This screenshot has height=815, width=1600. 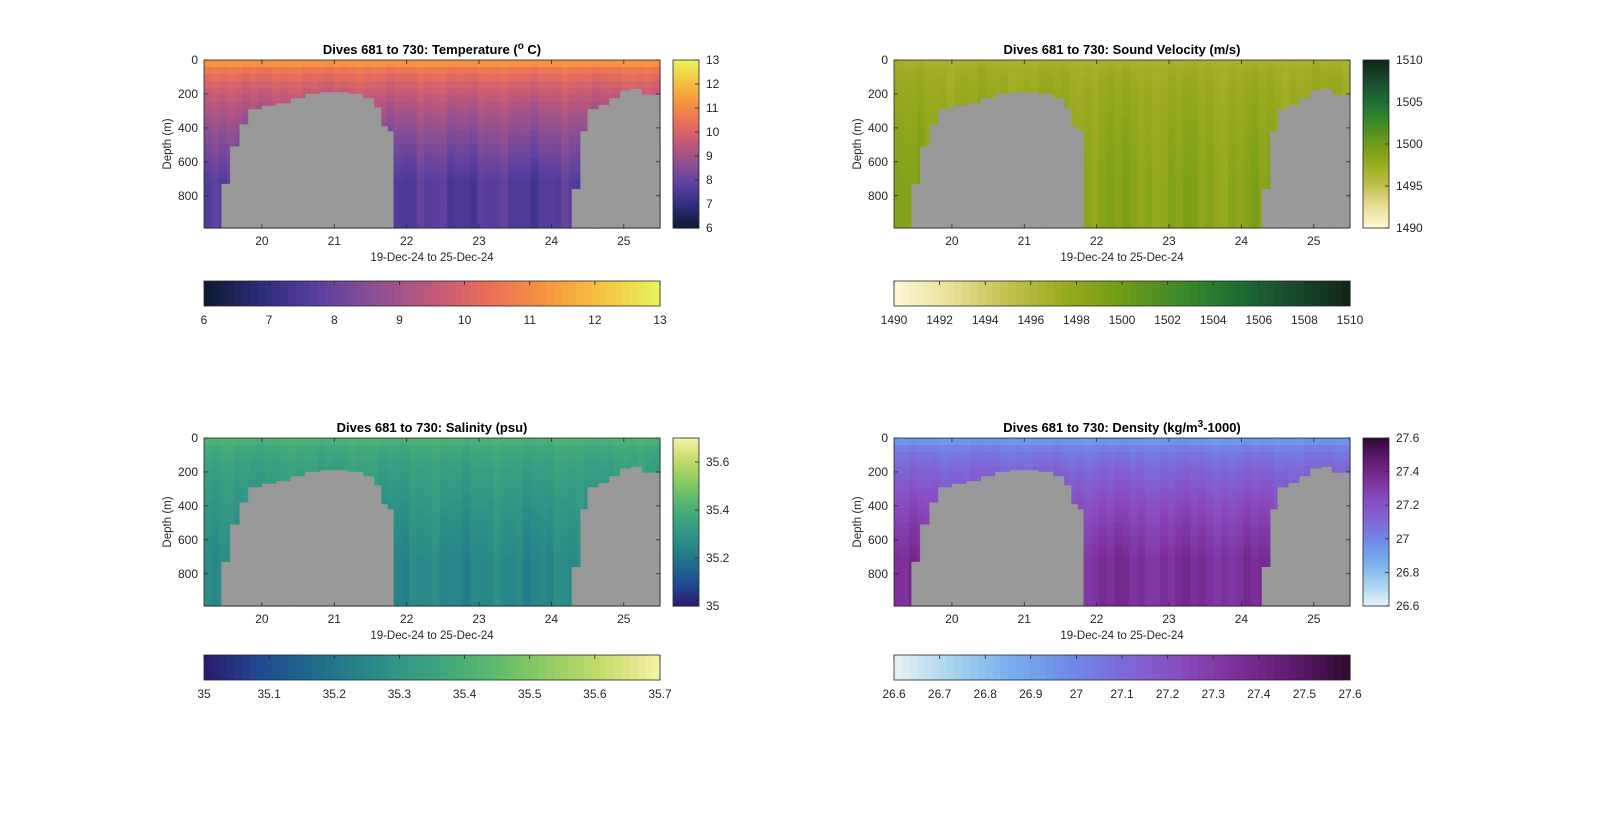 I want to click on x-tick-label: 21, so click(x=335, y=241).